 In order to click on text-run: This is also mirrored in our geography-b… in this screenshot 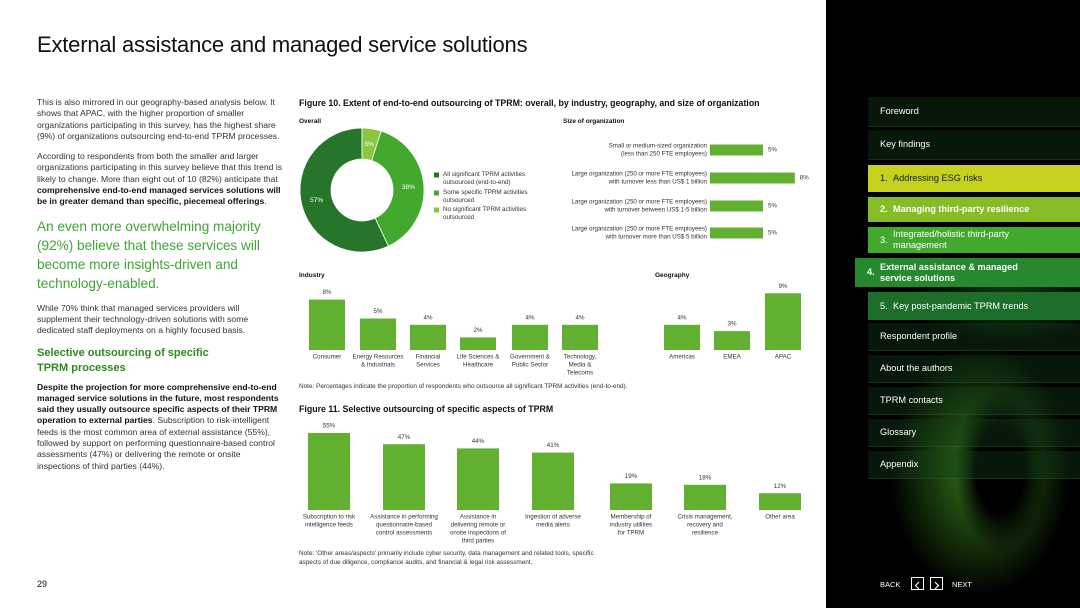, I will do `click(158, 119)`.